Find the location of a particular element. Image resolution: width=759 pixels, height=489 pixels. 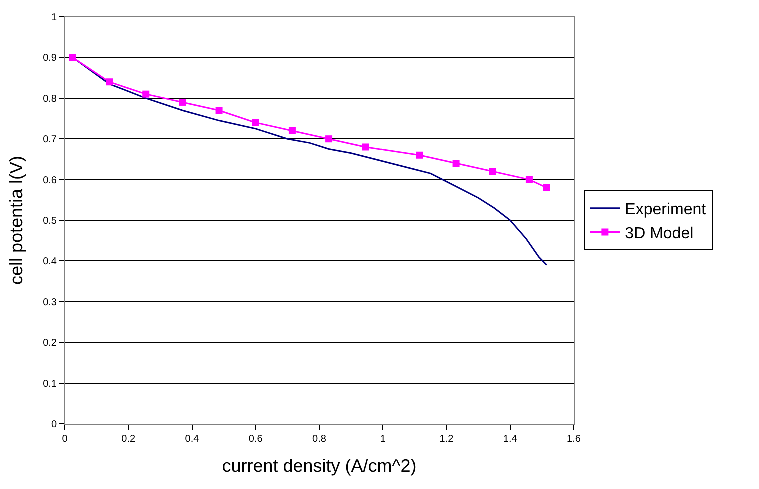

y-tick-label: 0.5 is located at coordinates (50, 221).